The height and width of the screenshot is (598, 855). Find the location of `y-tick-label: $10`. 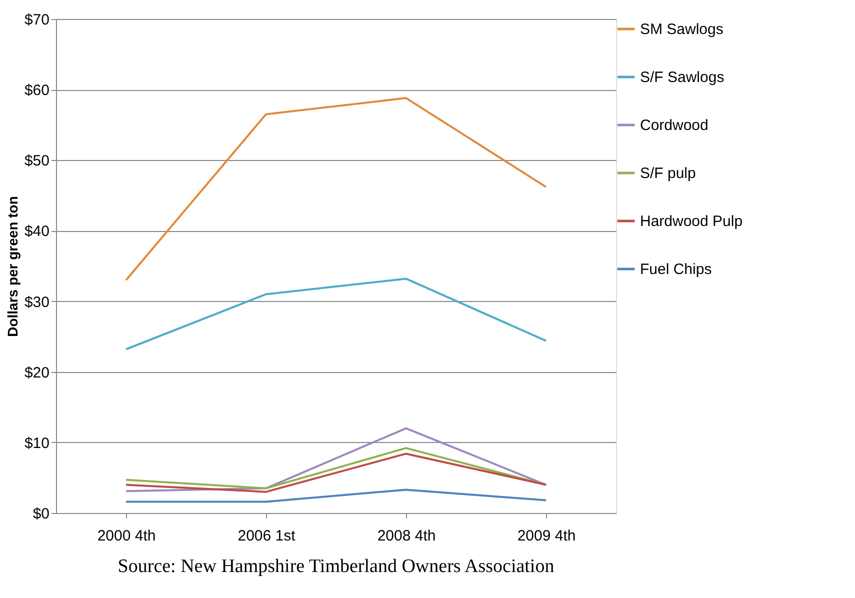

y-tick-label: $10 is located at coordinates (37, 443).